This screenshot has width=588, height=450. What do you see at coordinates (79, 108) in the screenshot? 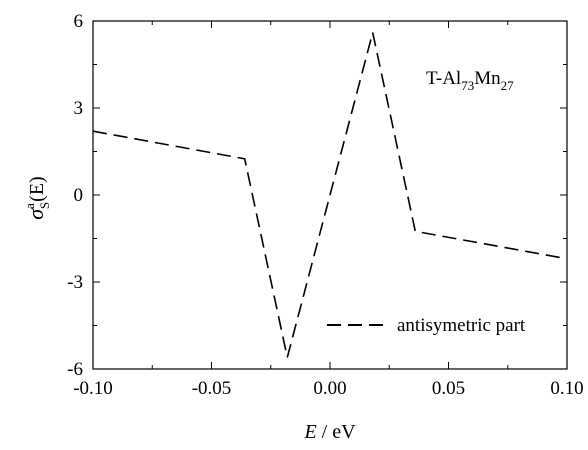
I see `y-tick-label: 3` at bounding box center [79, 108].